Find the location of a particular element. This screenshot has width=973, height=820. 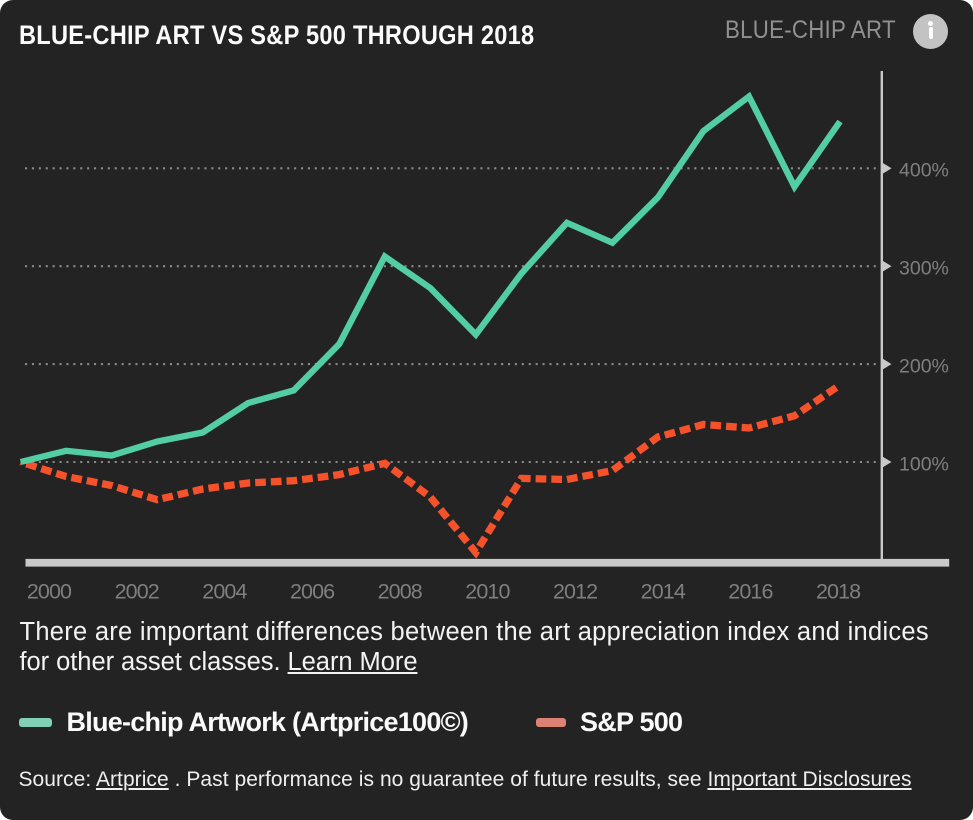

svg-text: 300% is located at coordinates (924, 269).